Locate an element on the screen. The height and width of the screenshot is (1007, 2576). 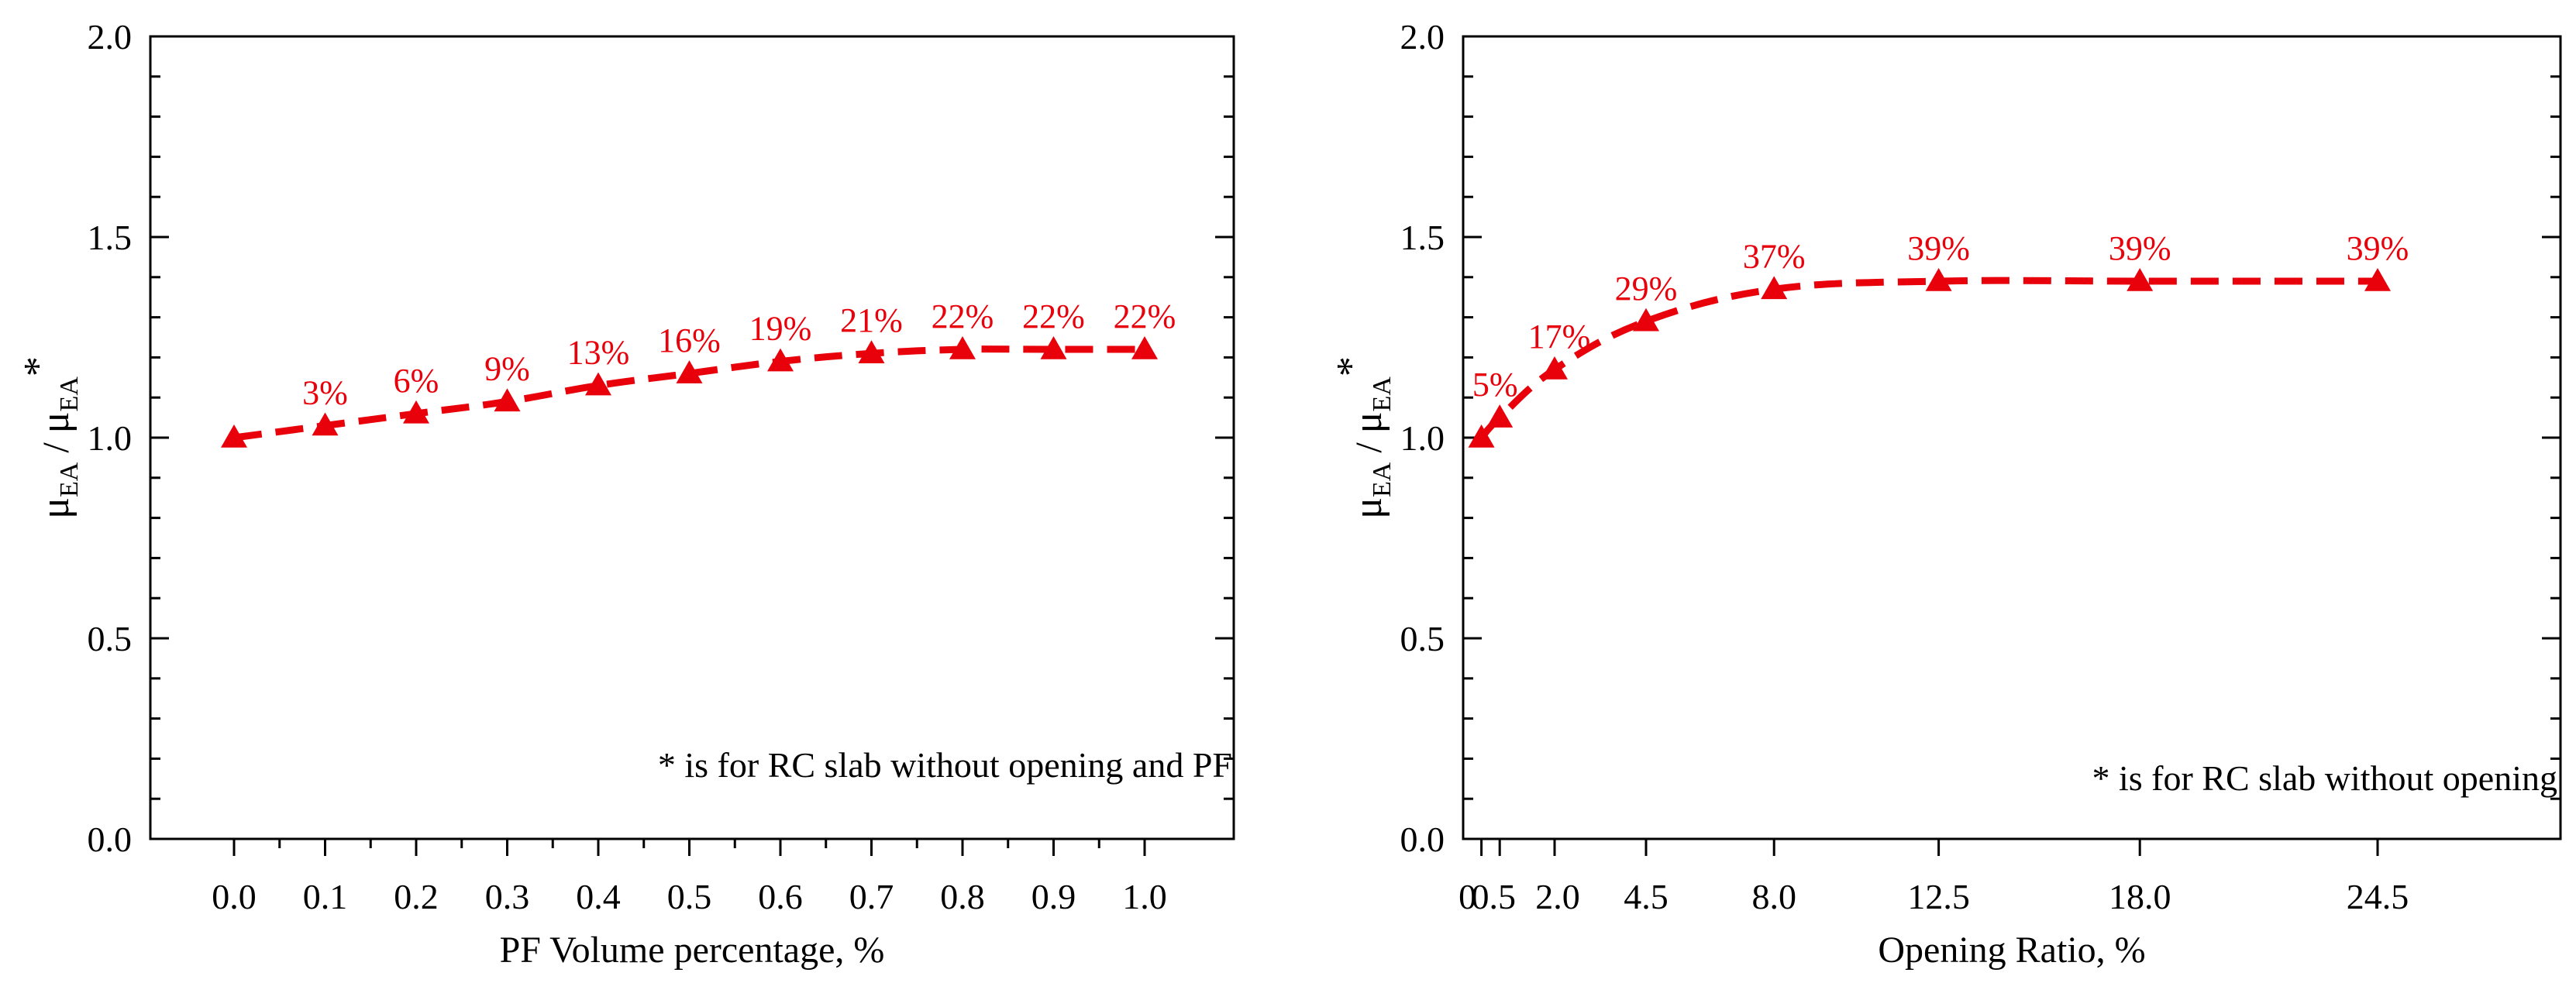
x-axis-title: PF Volume percentage, % is located at coordinates (692, 951).